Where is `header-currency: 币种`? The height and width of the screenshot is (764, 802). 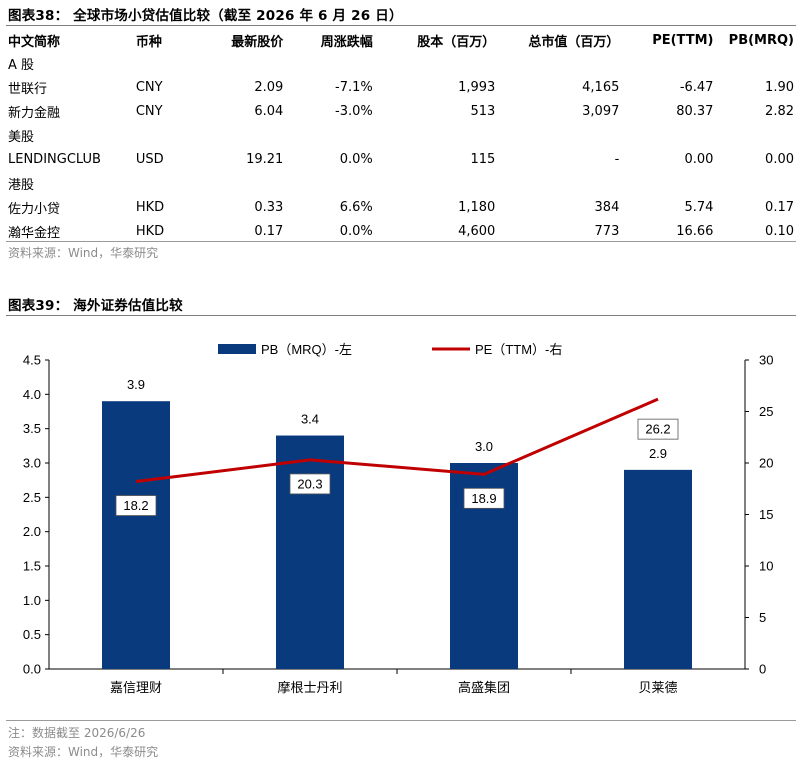
header-currency: 币种 is located at coordinates (148, 42).